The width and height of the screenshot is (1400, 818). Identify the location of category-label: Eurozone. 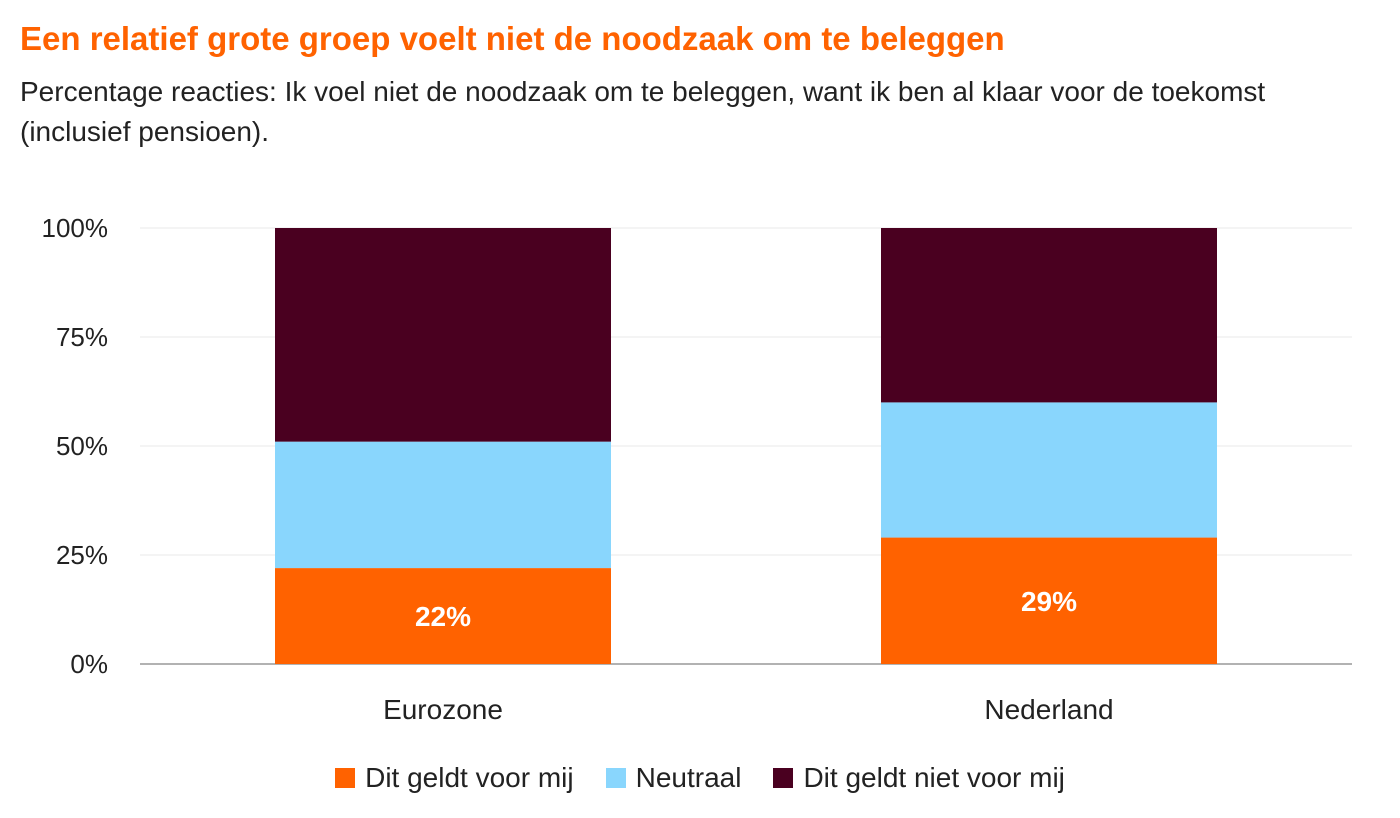
(443, 709).